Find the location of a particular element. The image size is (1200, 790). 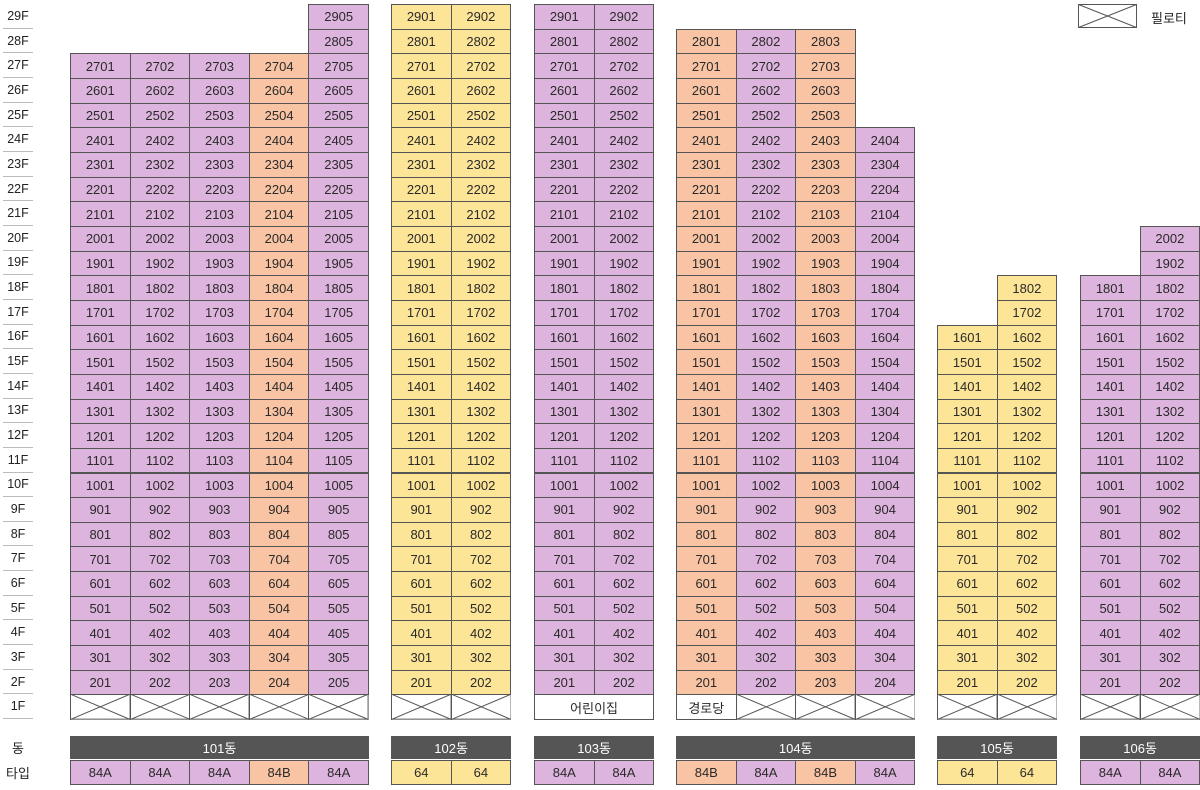

unit-cell: 1803 is located at coordinates (825, 288).